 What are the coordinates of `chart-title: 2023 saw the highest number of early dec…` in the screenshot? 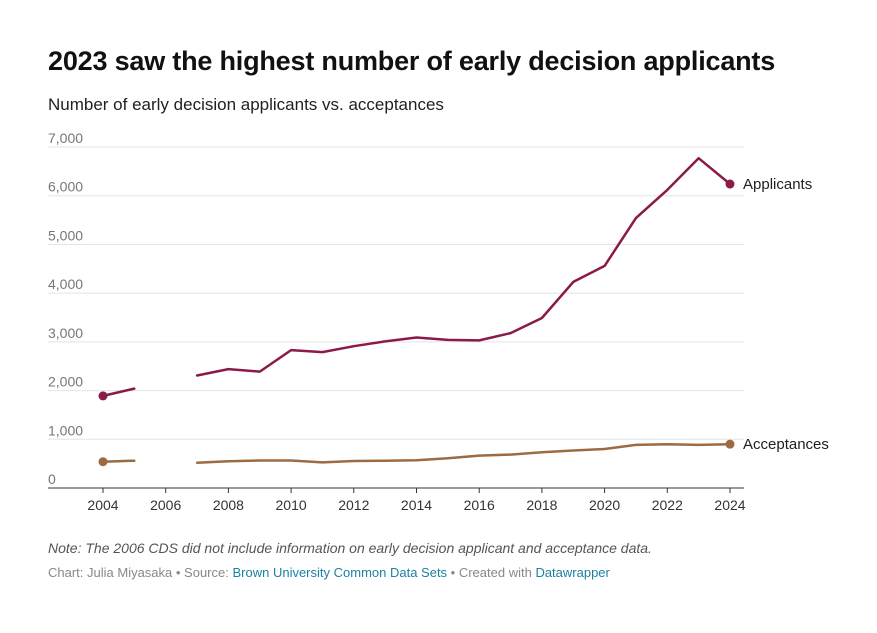 It's located at (412, 61).